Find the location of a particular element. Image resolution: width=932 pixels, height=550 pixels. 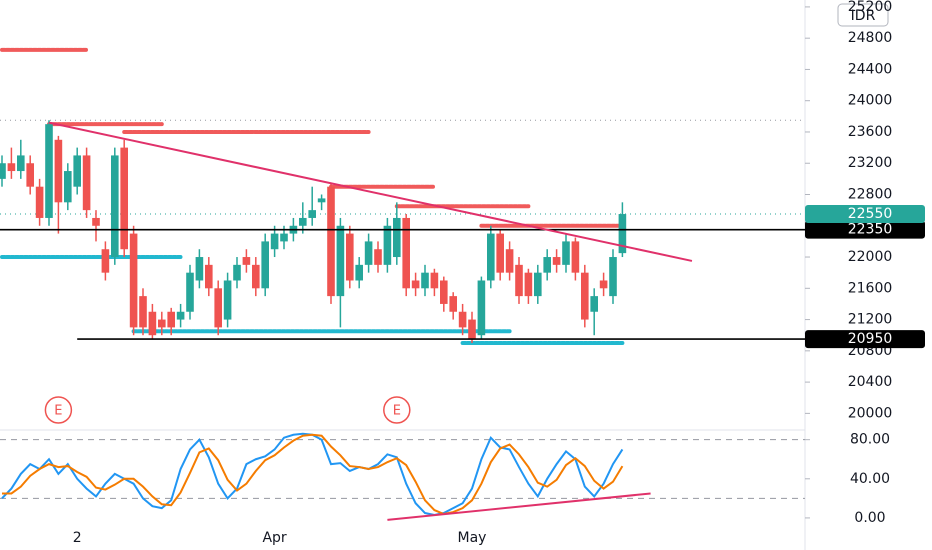

last-price-label: 22550 is located at coordinates (870, 214).